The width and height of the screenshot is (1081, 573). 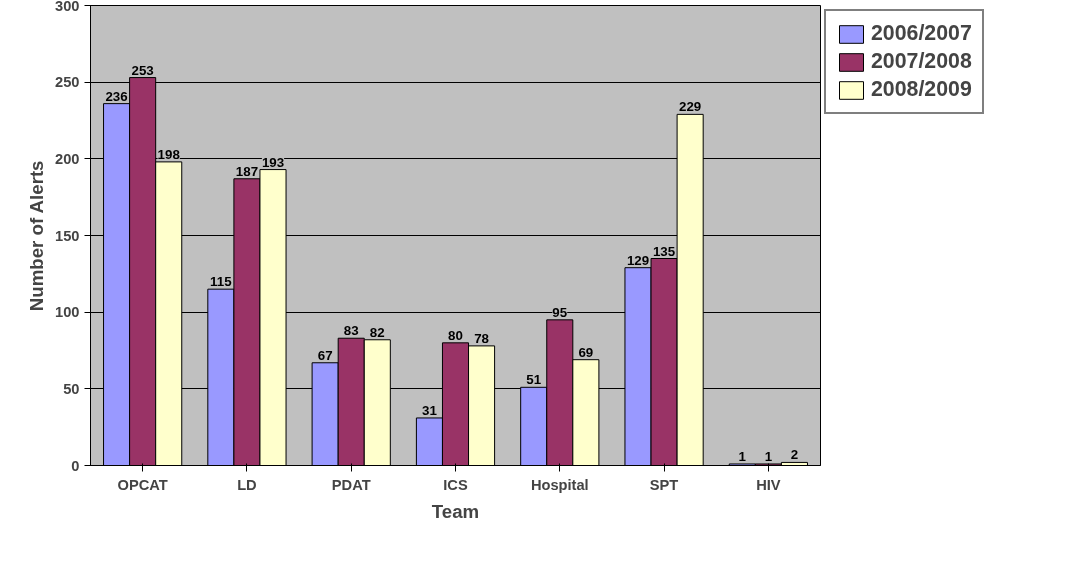 What do you see at coordinates (351, 484) in the screenshot?
I see `x-tick-label: PDAT` at bounding box center [351, 484].